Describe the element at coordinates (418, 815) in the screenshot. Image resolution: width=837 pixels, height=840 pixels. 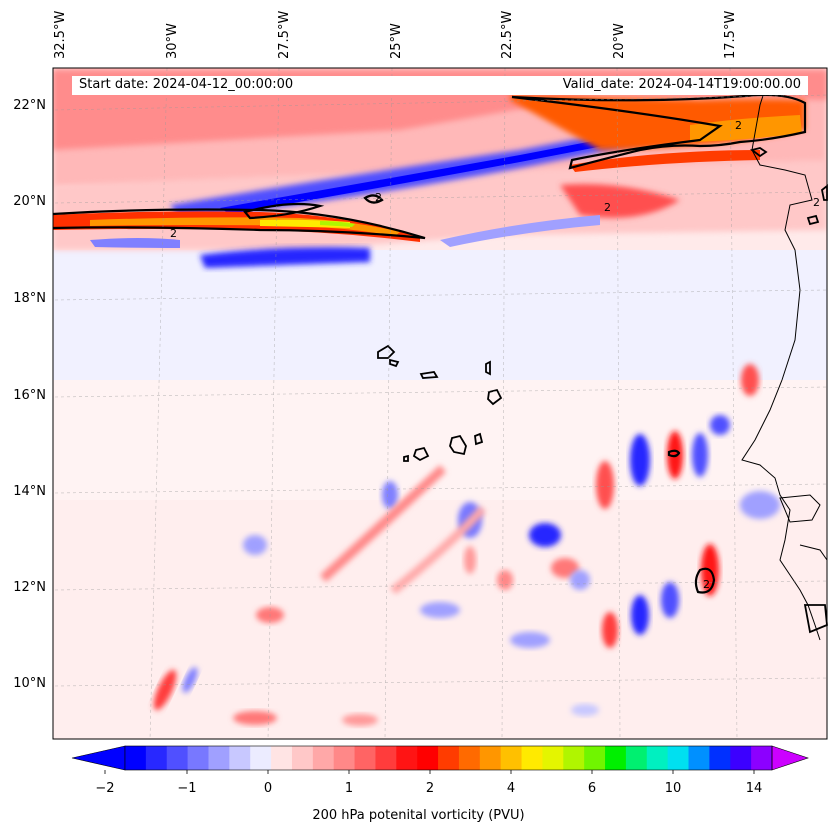
I see `colorbar-label: 200 hPa potenital vorticity (PVU)` at that location.